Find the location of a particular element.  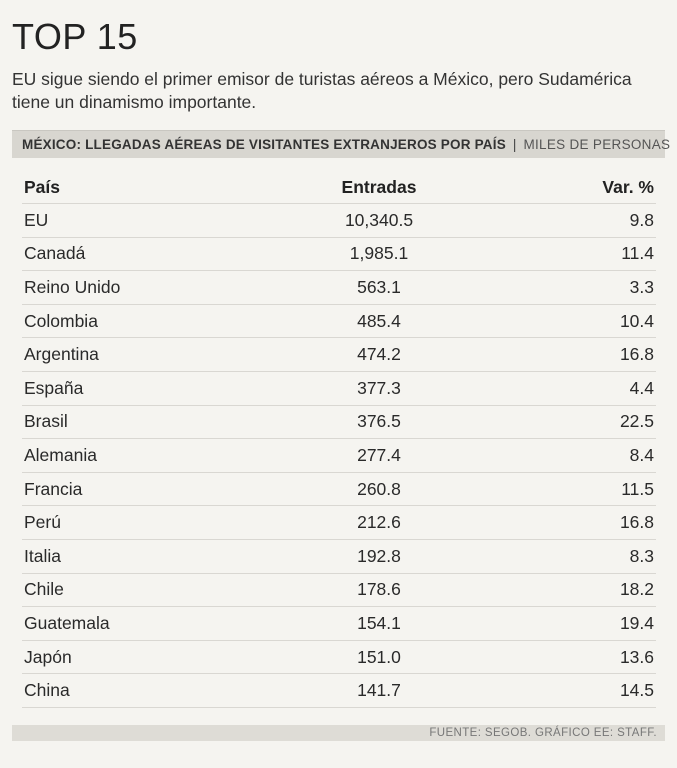

table-row: Japón 151.0 13.6 is located at coordinates (339, 658).